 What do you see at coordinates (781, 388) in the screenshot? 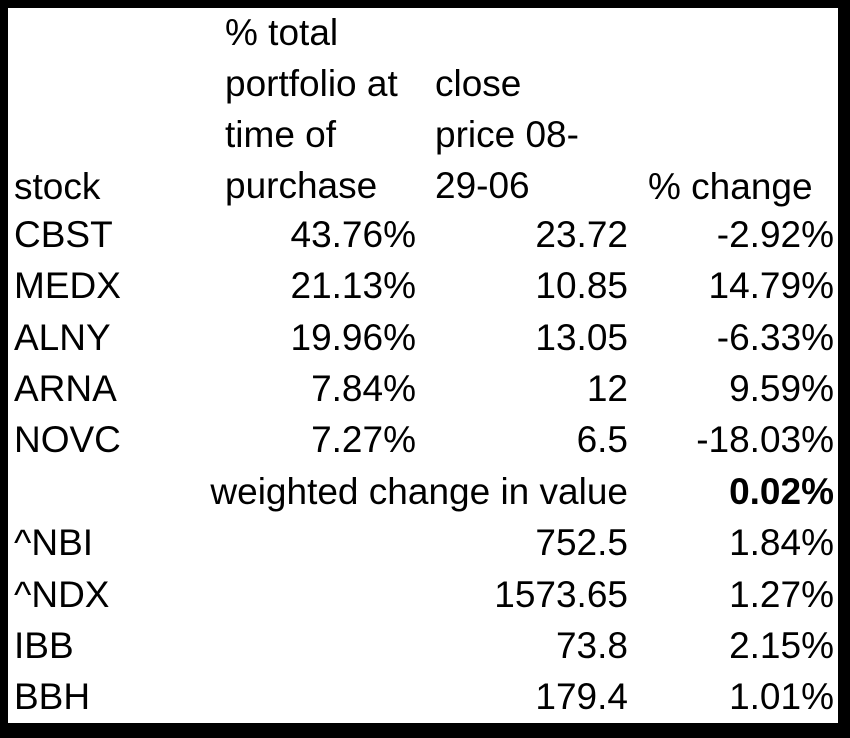
I see `row-arna-pct-change: 9.59%` at bounding box center [781, 388].